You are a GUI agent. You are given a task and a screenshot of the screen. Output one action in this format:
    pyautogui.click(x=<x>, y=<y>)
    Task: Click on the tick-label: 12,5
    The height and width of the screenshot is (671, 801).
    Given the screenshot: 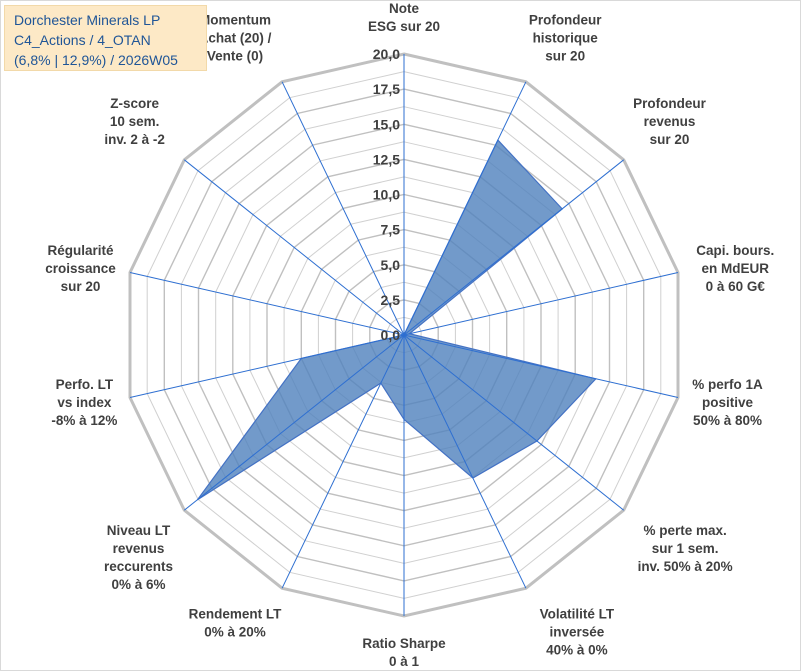 What is the action you would take?
    pyautogui.click(x=386, y=159)
    